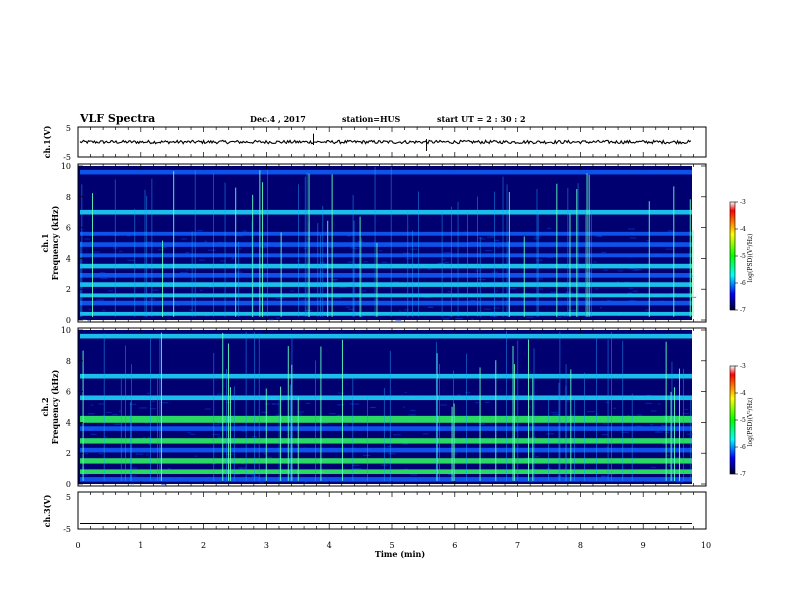 This screenshot has height=612, width=792. Describe the element at coordinates (278, 119) in the screenshot. I see `date-label: Dec.4 , 2017` at that location.